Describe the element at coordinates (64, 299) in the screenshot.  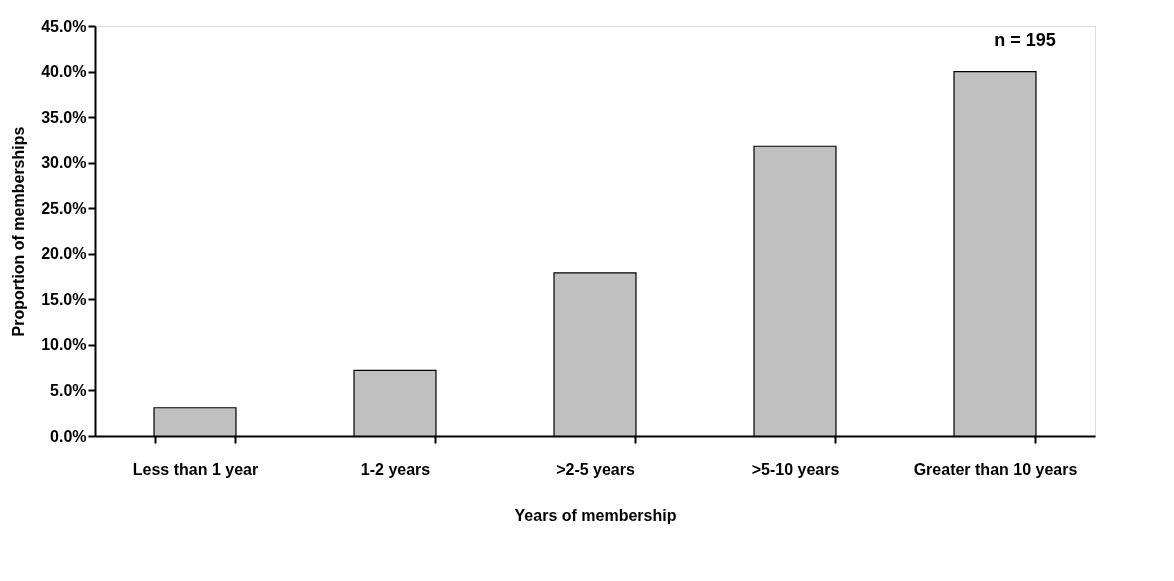
I see `y-tick-label: 15.0%` at that location.